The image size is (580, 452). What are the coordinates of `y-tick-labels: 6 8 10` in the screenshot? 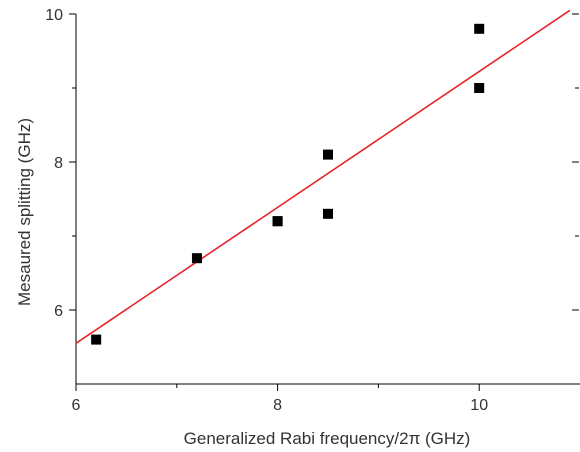 It's located at (54, 163).